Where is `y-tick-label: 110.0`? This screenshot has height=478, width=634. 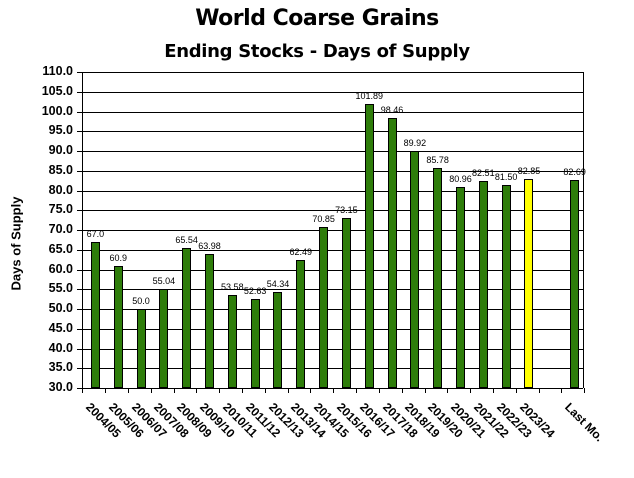
y-tick-label: 110.0 is located at coordinates (57, 71).